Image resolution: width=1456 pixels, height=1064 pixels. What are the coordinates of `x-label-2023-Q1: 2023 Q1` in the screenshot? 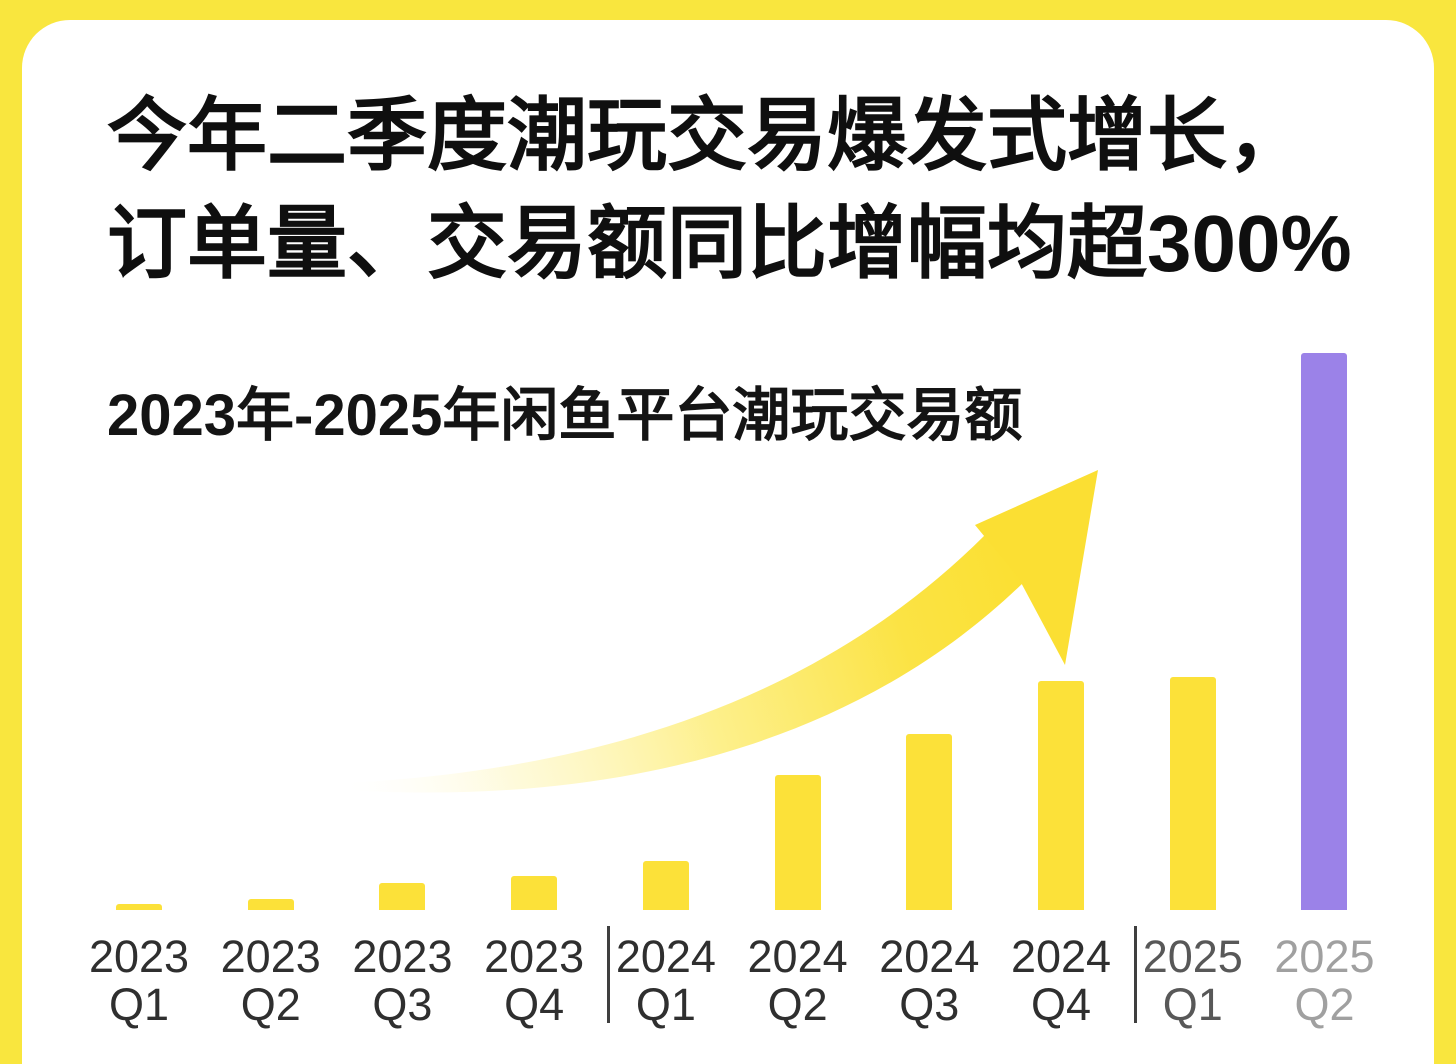 It's located at (139, 980).